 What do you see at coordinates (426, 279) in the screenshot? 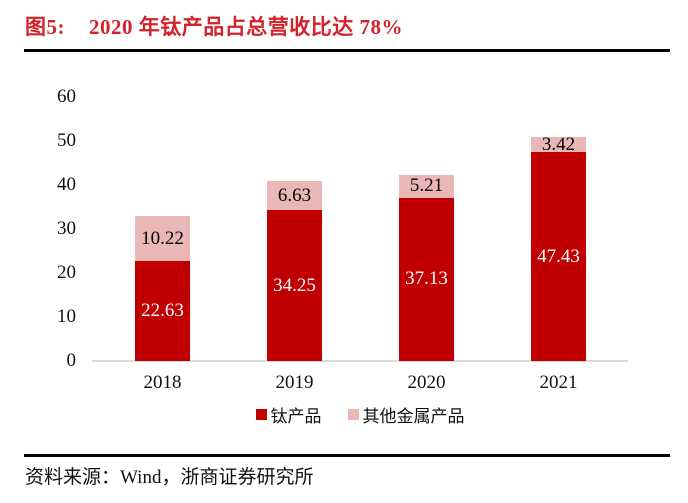
I see `bar-segment-钛产品: 37.13` at bounding box center [426, 279].